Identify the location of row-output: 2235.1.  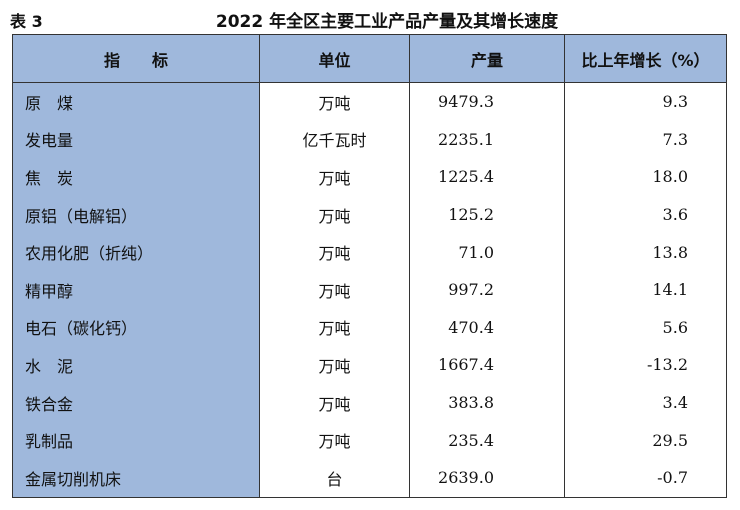
(487, 139).